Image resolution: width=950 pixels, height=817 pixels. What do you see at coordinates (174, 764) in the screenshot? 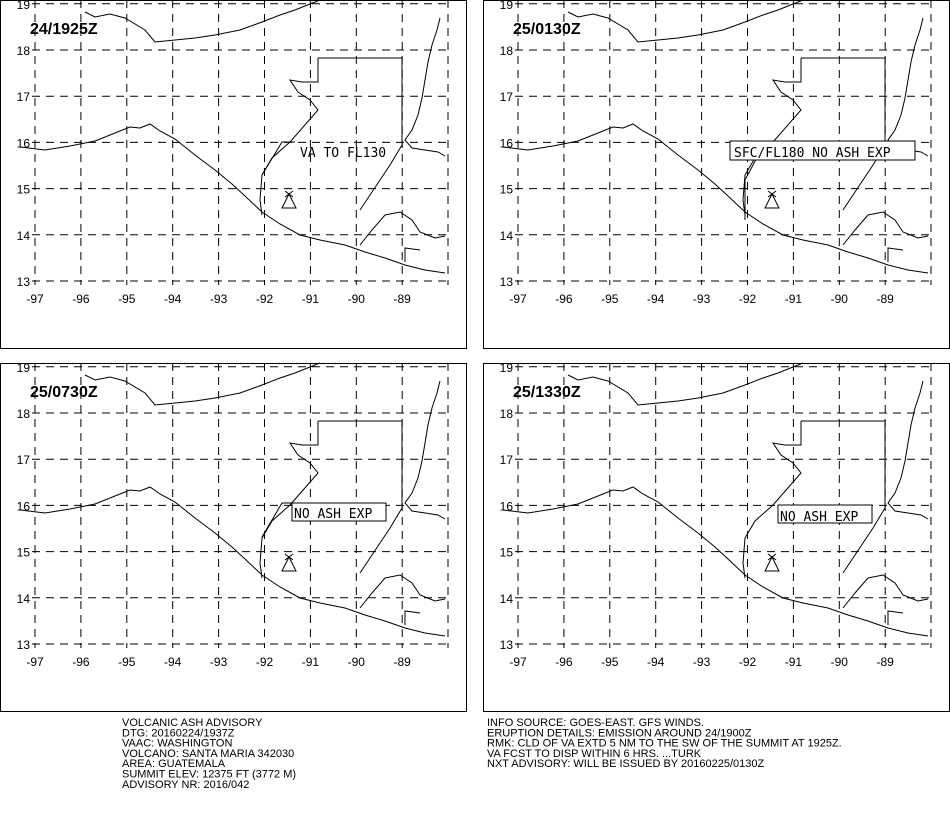
I see `advisory-line: AREA: GUATEMALA` at bounding box center [174, 764].